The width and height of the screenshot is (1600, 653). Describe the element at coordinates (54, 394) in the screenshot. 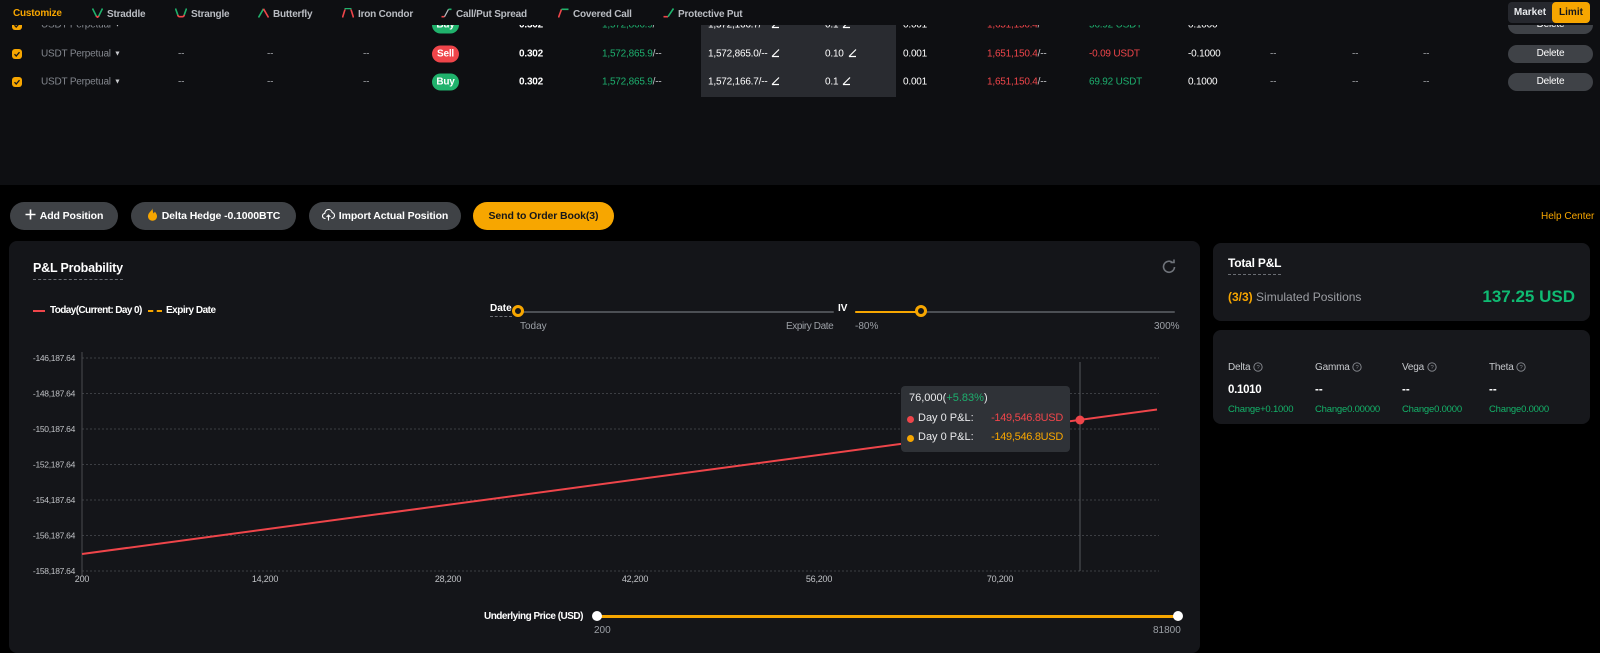

I see `svg-text: -148,187.64` at that location.